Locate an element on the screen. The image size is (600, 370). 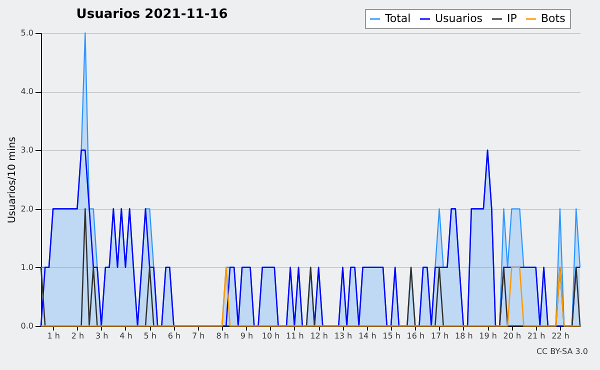
x-tick-label: 4 h is located at coordinates (126, 336).